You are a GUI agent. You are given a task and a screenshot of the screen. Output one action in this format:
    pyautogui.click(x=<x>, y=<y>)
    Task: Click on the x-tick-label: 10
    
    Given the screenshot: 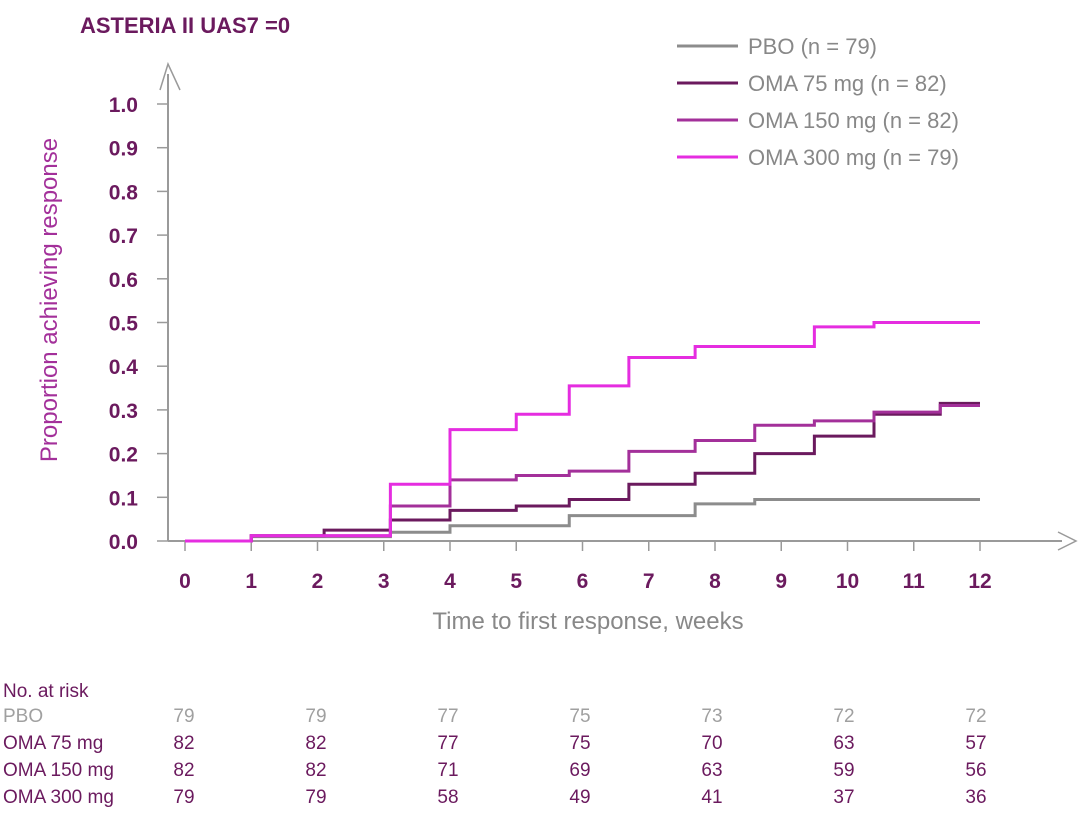 What is the action you would take?
    pyautogui.click(x=847, y=581)
    